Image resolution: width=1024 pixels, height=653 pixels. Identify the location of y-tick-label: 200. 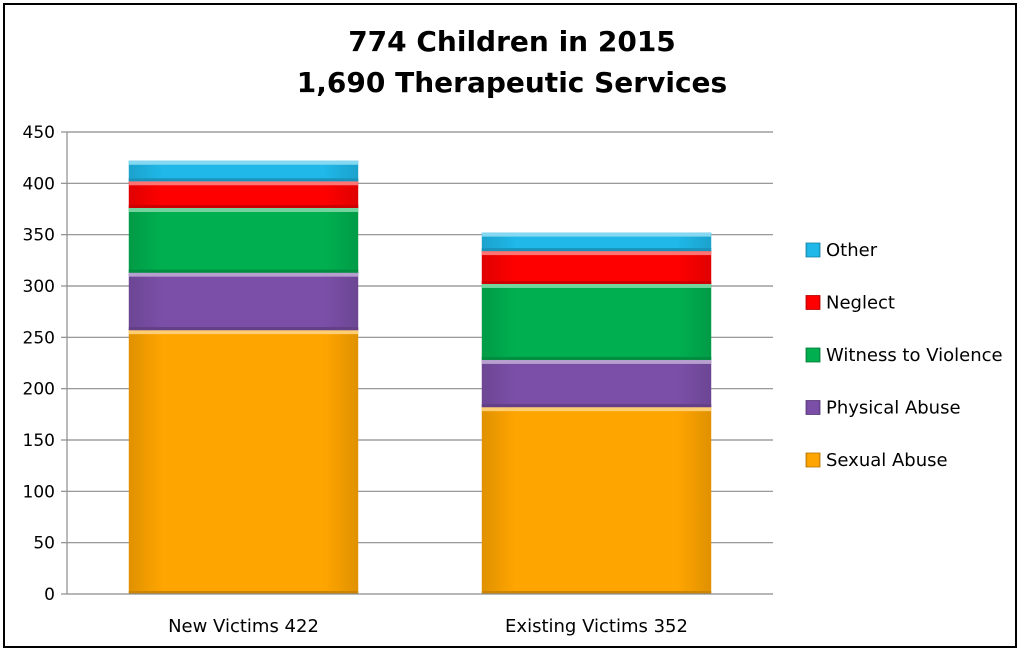
(39, 390).